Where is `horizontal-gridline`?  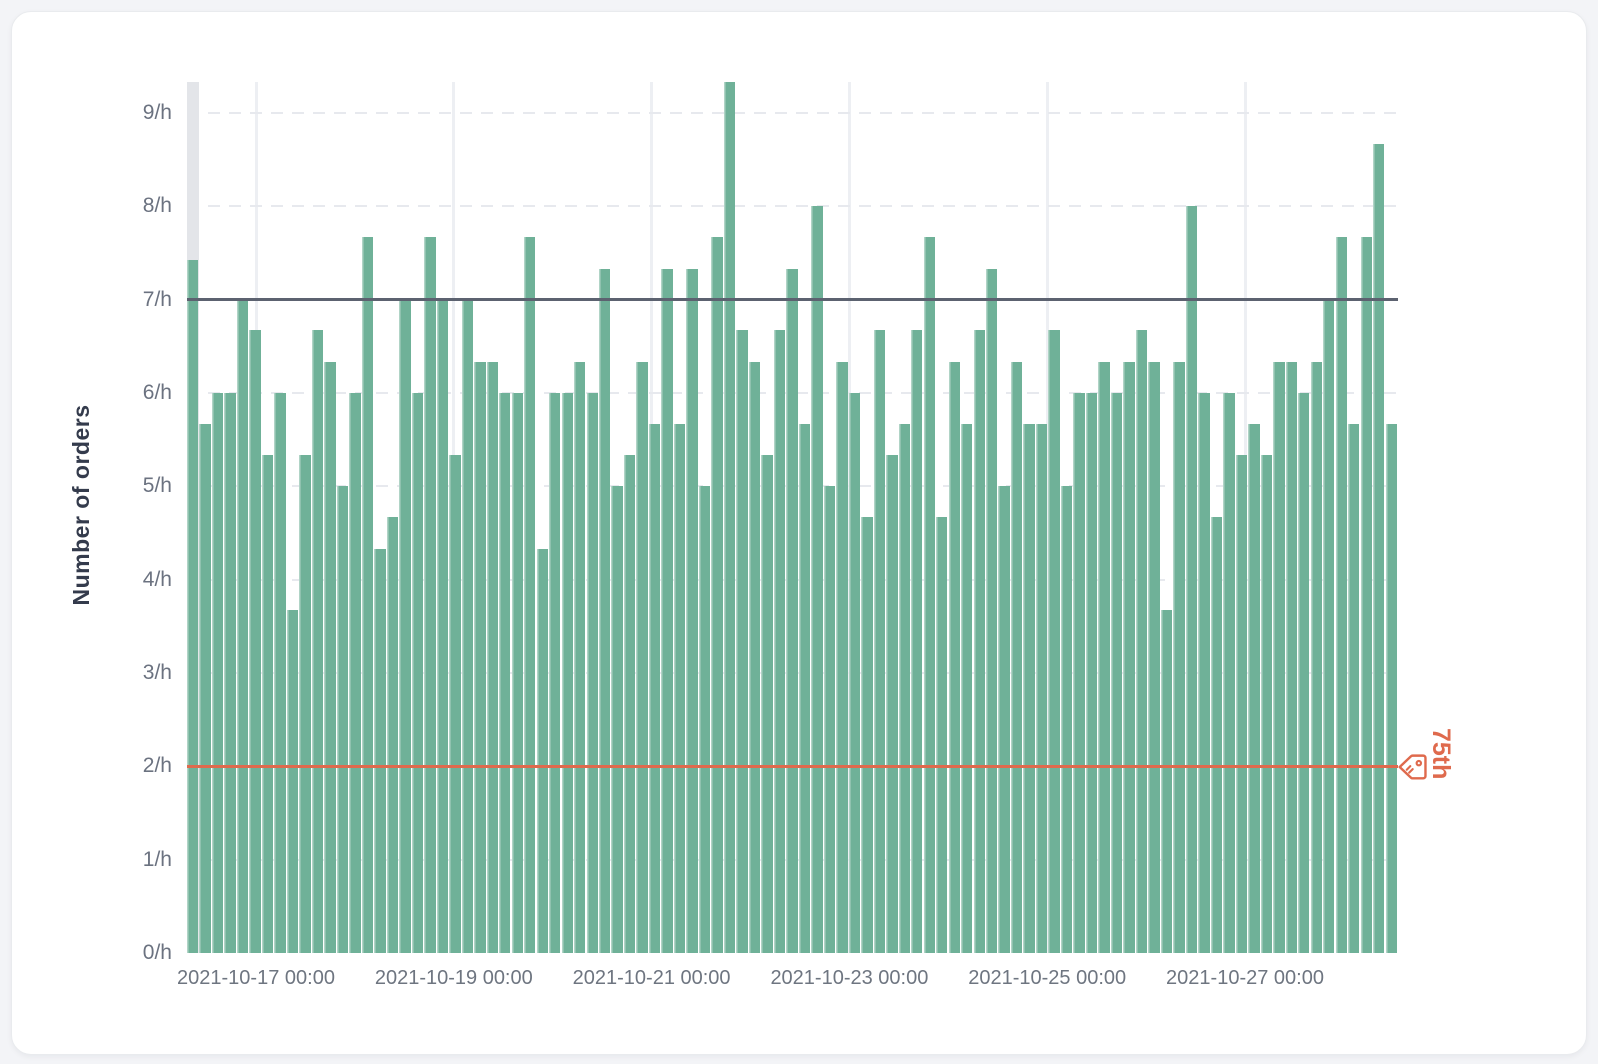
horizontal-gridline is located at coordinates (792, 206).